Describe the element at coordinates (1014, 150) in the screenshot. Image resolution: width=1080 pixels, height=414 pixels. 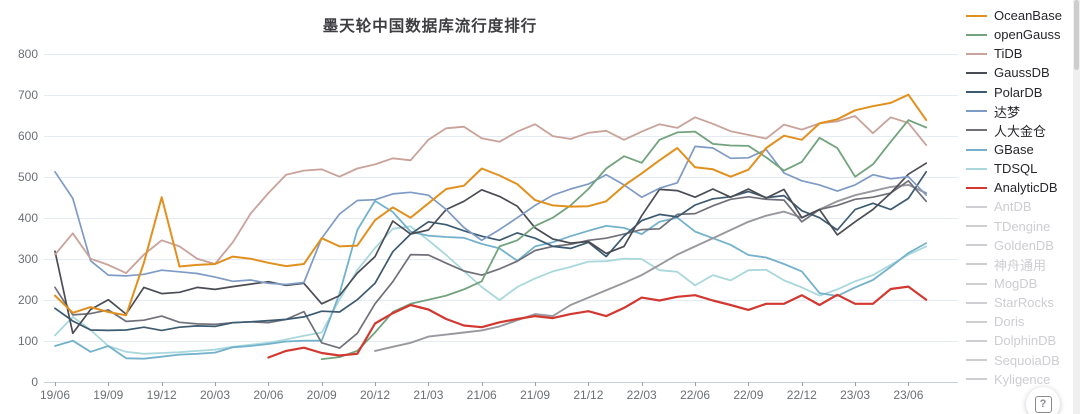
I see `legend-label: GBase` at that location.